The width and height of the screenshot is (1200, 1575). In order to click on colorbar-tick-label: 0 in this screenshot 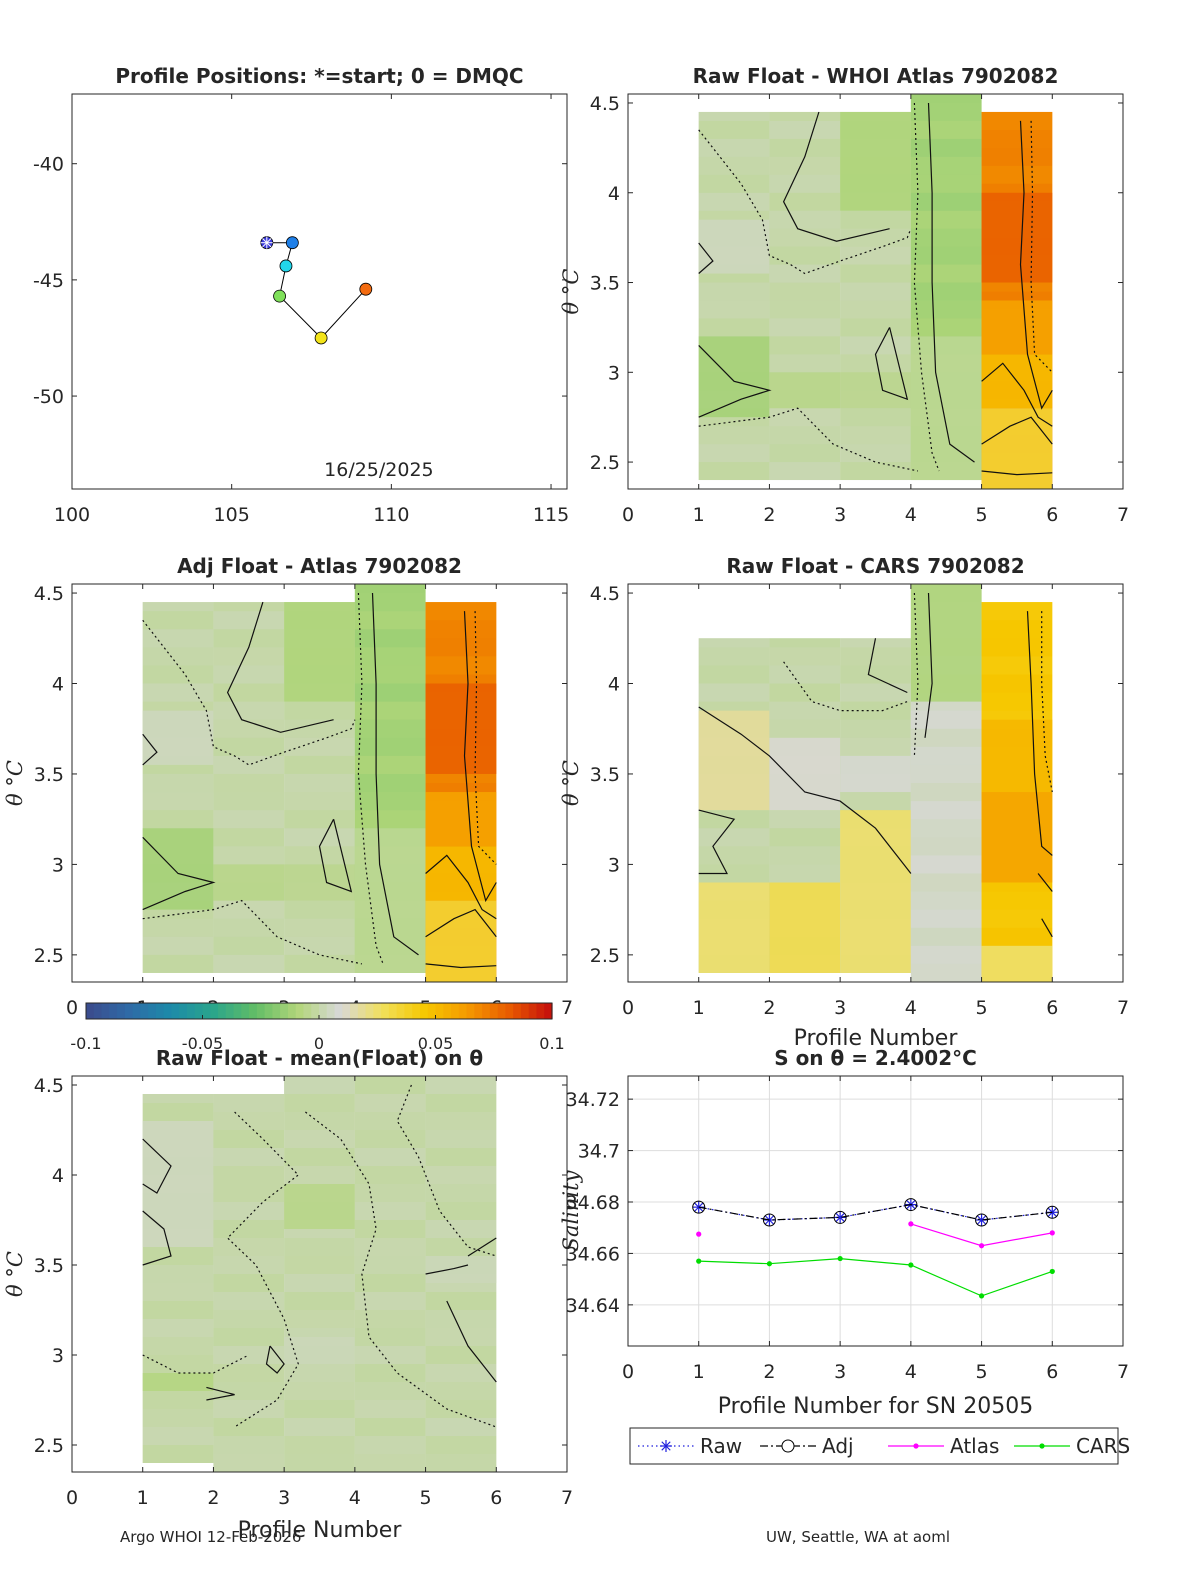, I will do `click(319, 1043)`.